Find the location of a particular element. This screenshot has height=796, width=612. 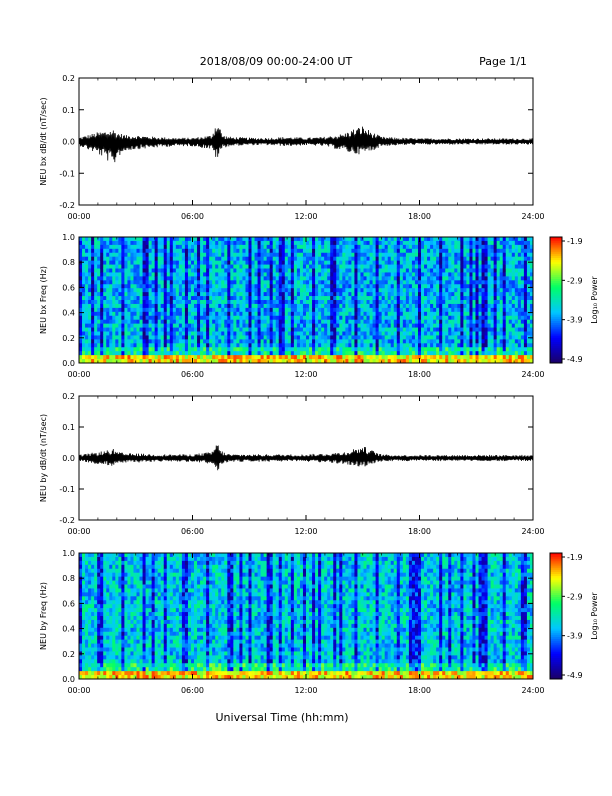

figure-title: 2018/08/09 00:00-24:00 UT is located at coordinates (276, 61).